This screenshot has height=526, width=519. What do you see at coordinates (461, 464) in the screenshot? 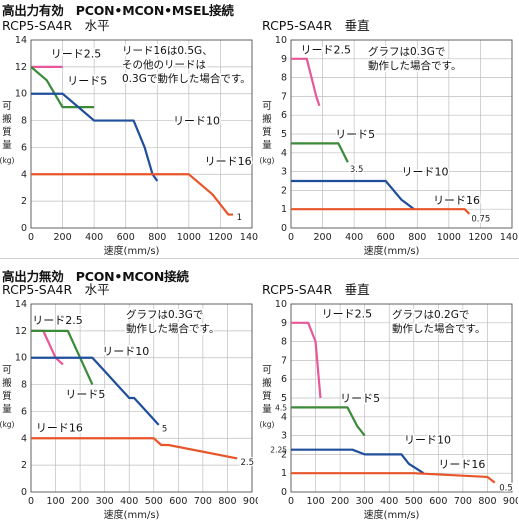
I see `chart-4-series-label-4: リード16` at bounding box center [461, 464].